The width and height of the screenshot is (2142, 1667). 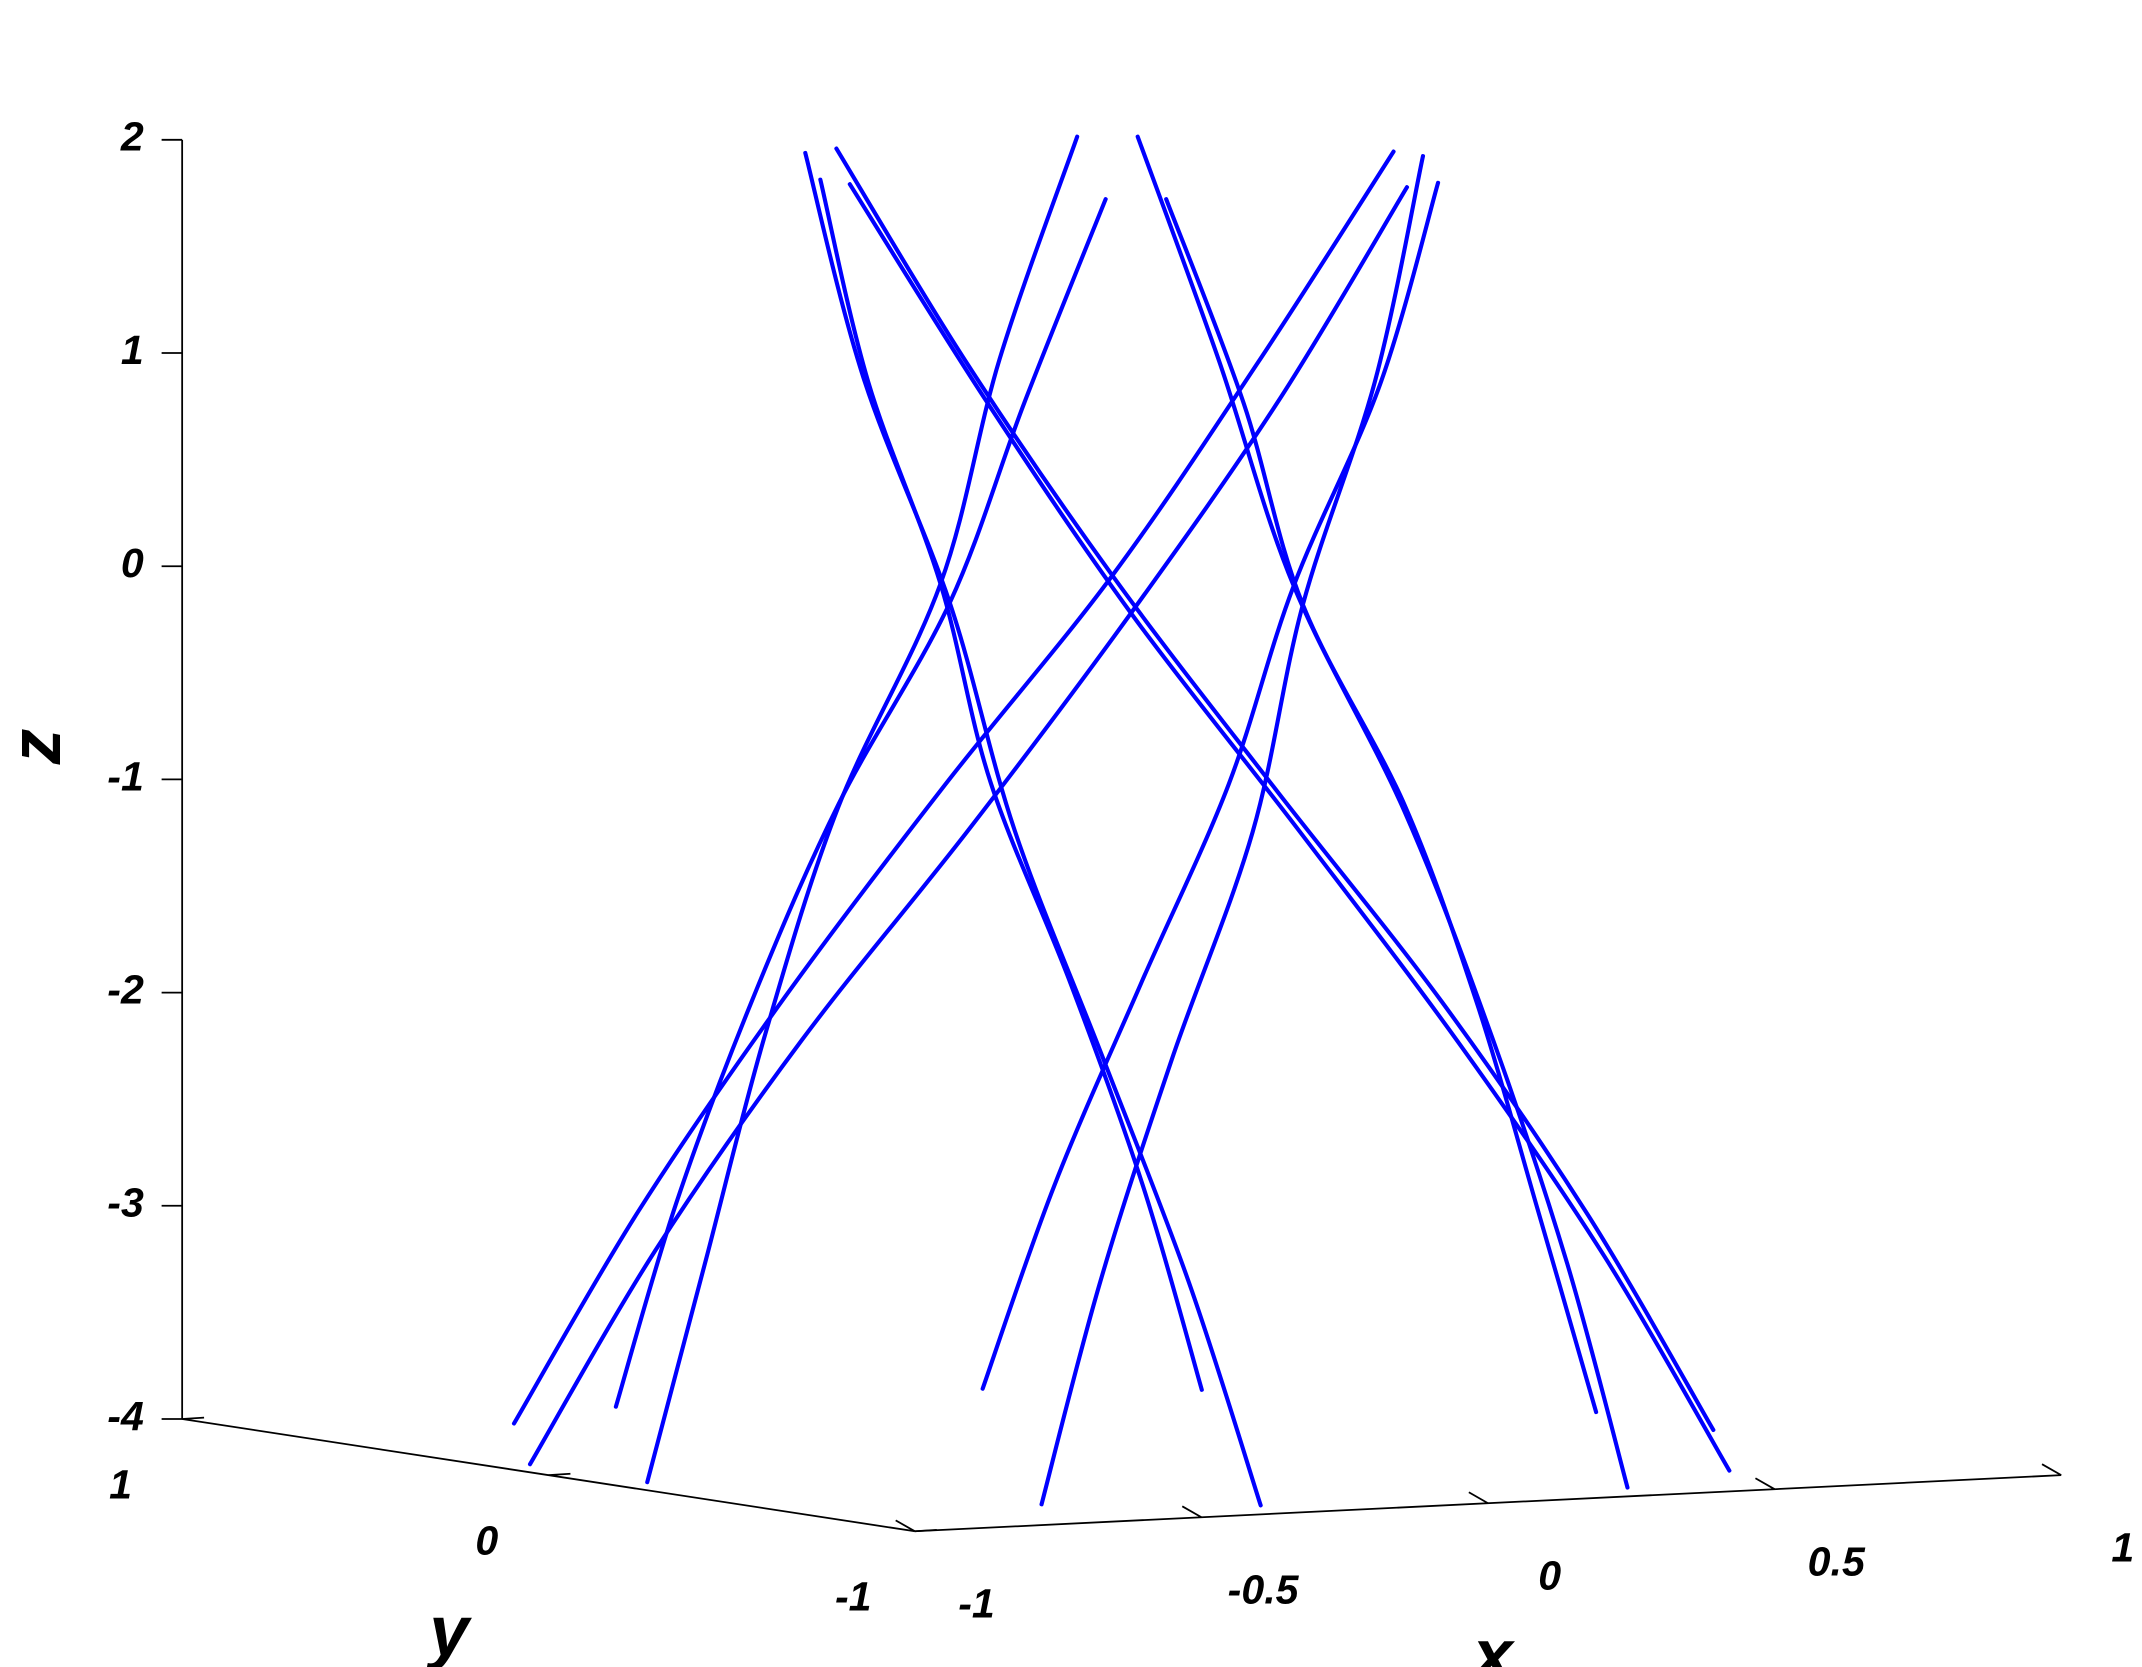 I want to click on x-tick-label: 0, so click(x=1549, y=1575).